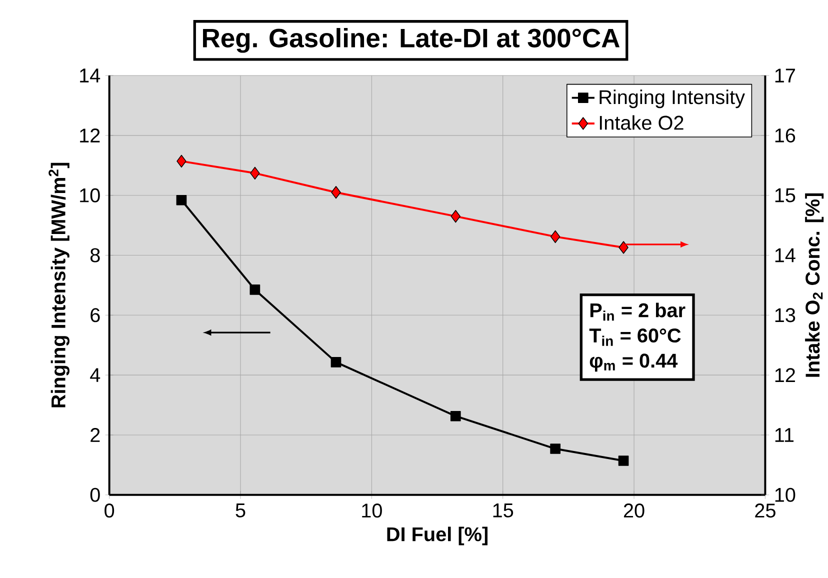  Describe the element at coordinates (95, 375) in the screenshot. I see `y-tick-label: 4` at that location.